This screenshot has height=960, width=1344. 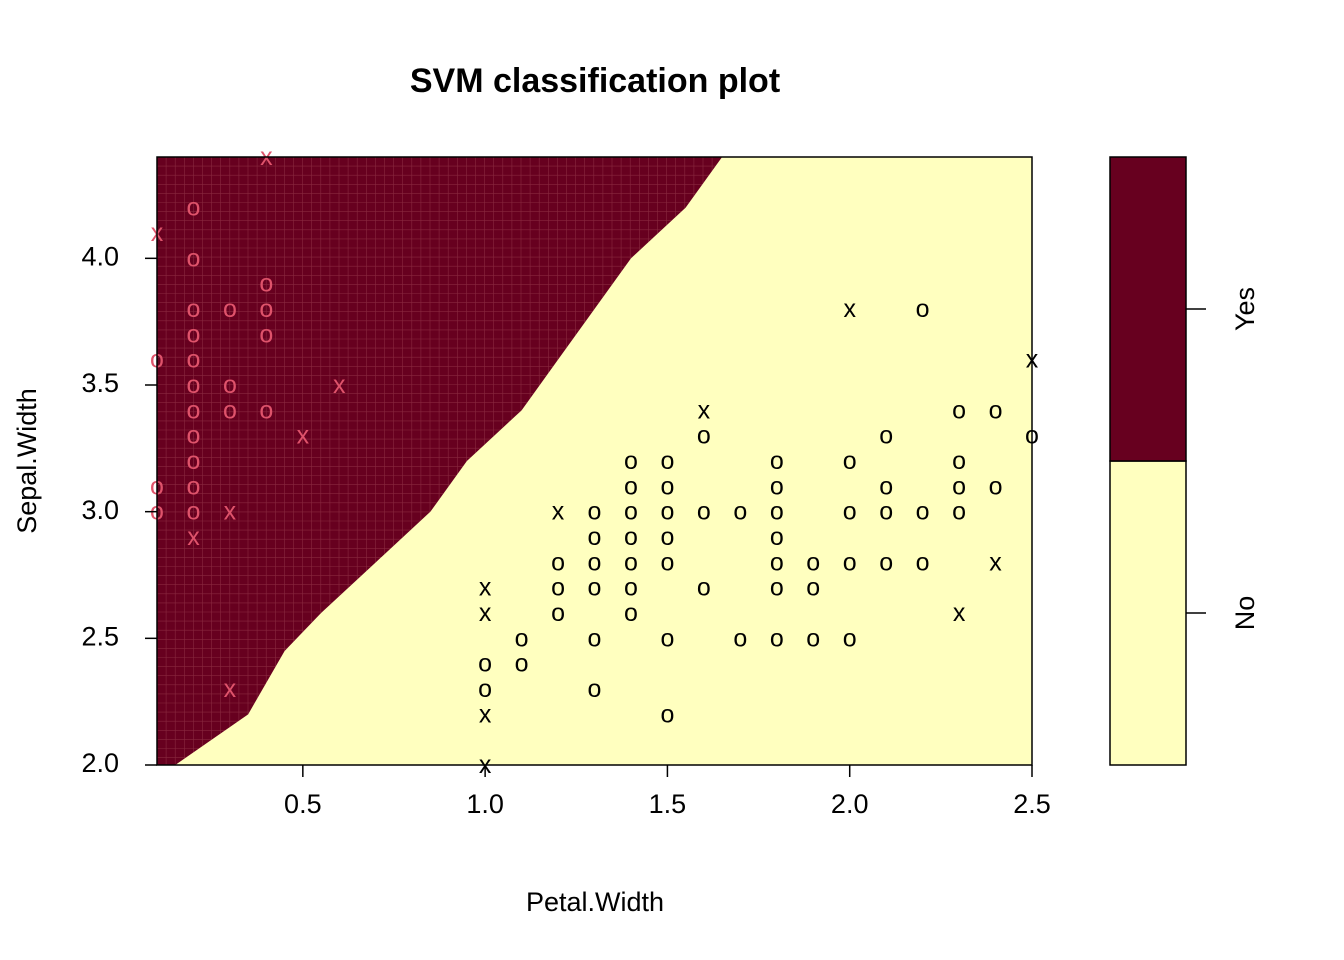 What do you see at coordinates (1245, 309) in the screenshot?
I see `legend-label-yes: Yes` at bounding box center [1245, 309].